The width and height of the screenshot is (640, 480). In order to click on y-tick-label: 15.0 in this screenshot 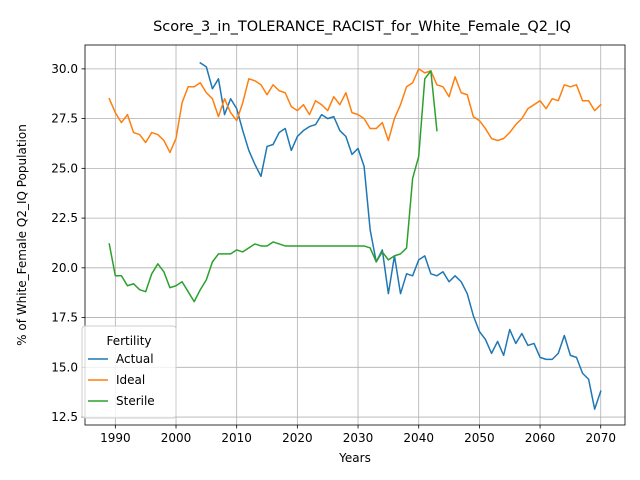, I will do `click(64, 367)`.